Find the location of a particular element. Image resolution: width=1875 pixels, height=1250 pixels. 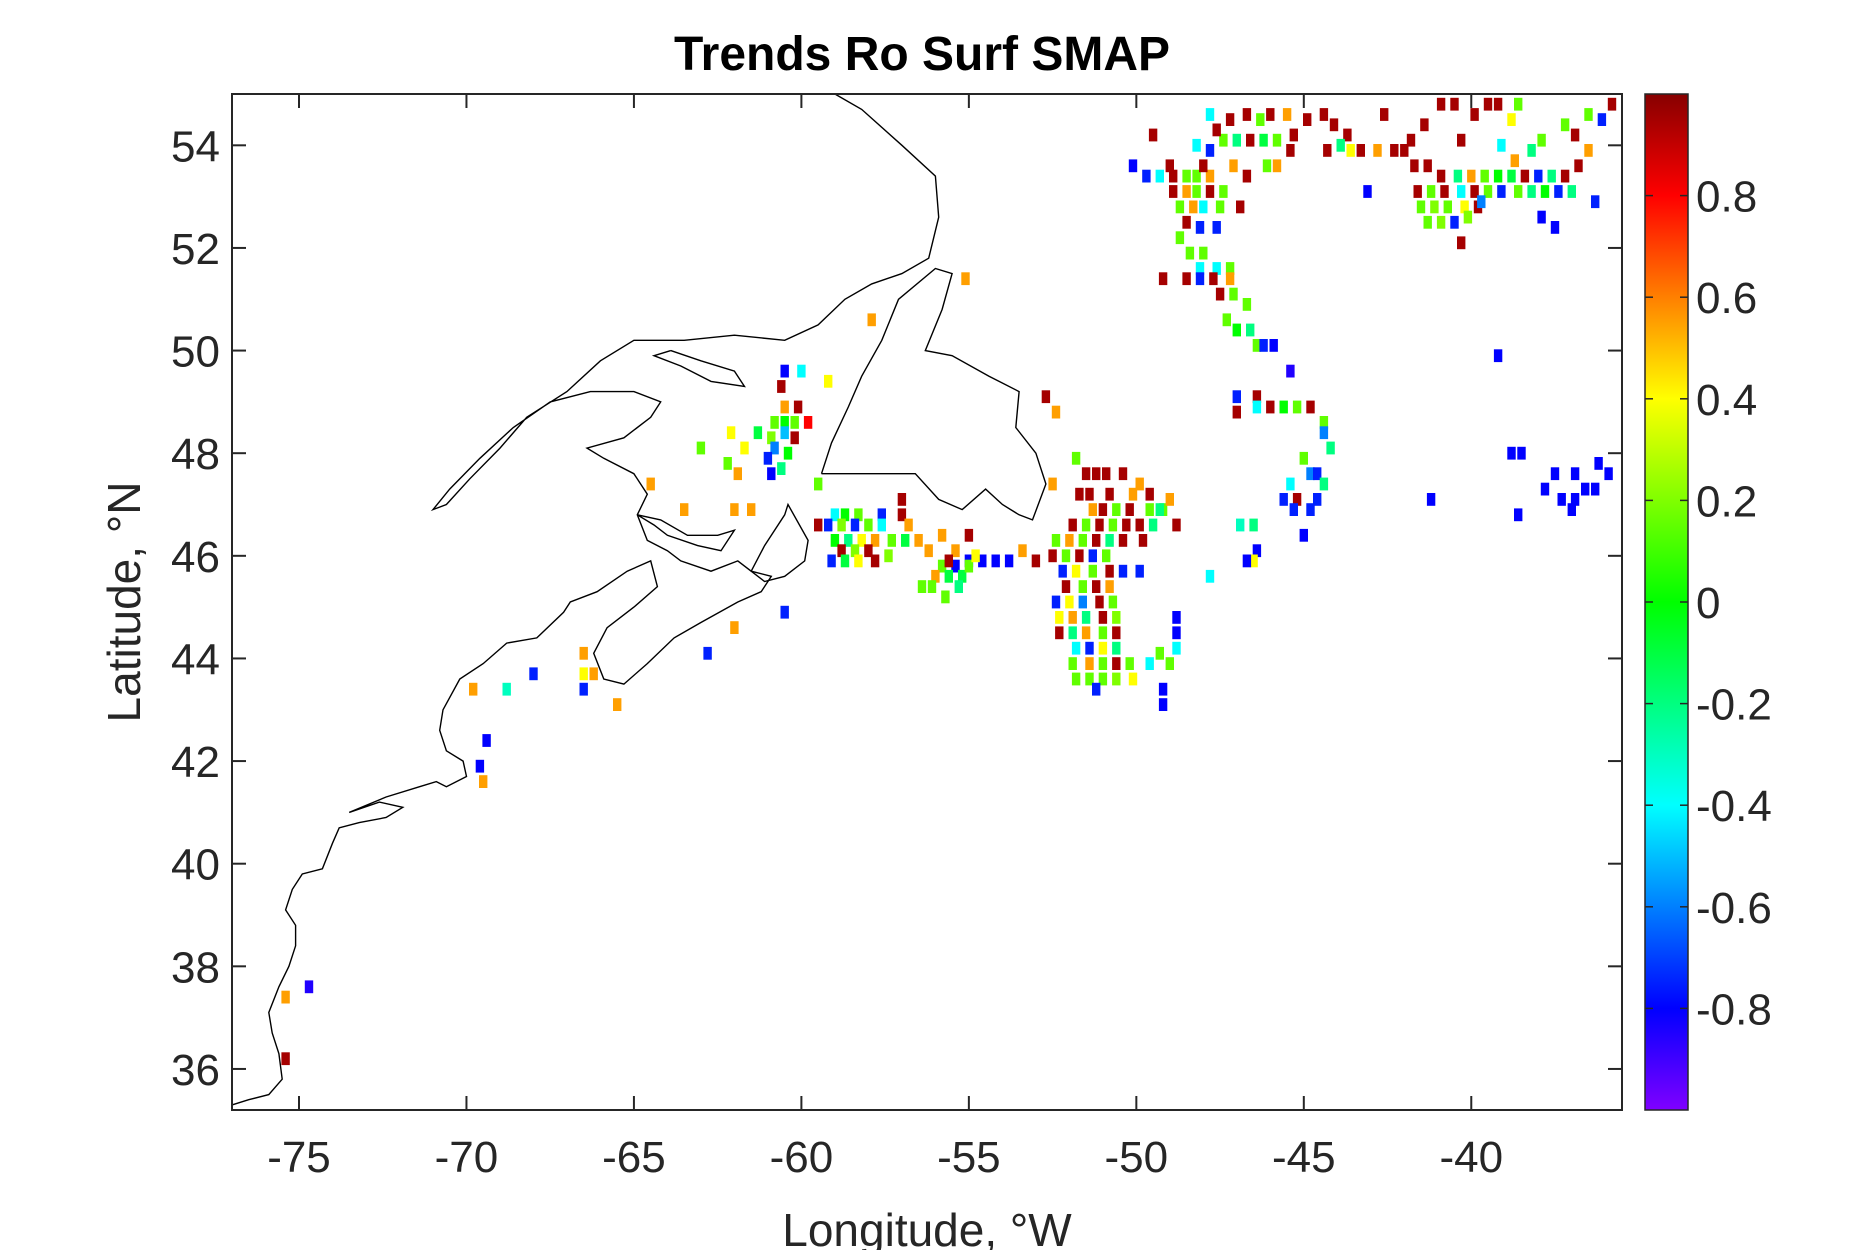

y-tick-label: 42 is located at coordinates (195, 762).